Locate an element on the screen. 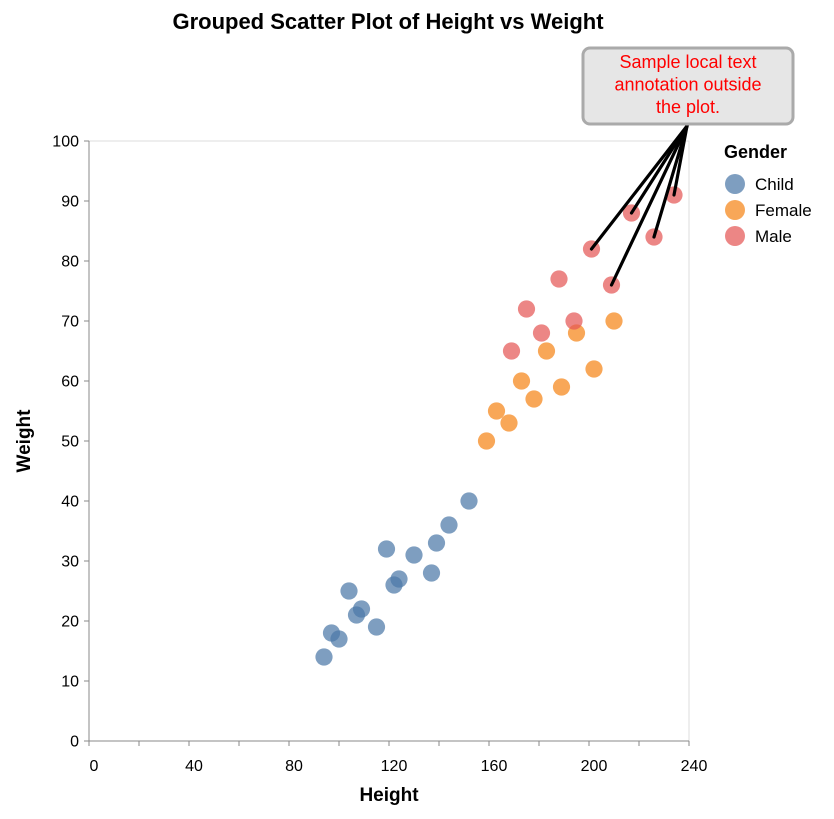 The height and width of the screenshot is (819, 834). y-axis: 0 10 20 30 40 50 60 70 80 90 100 is located at coordinates (71, 442).